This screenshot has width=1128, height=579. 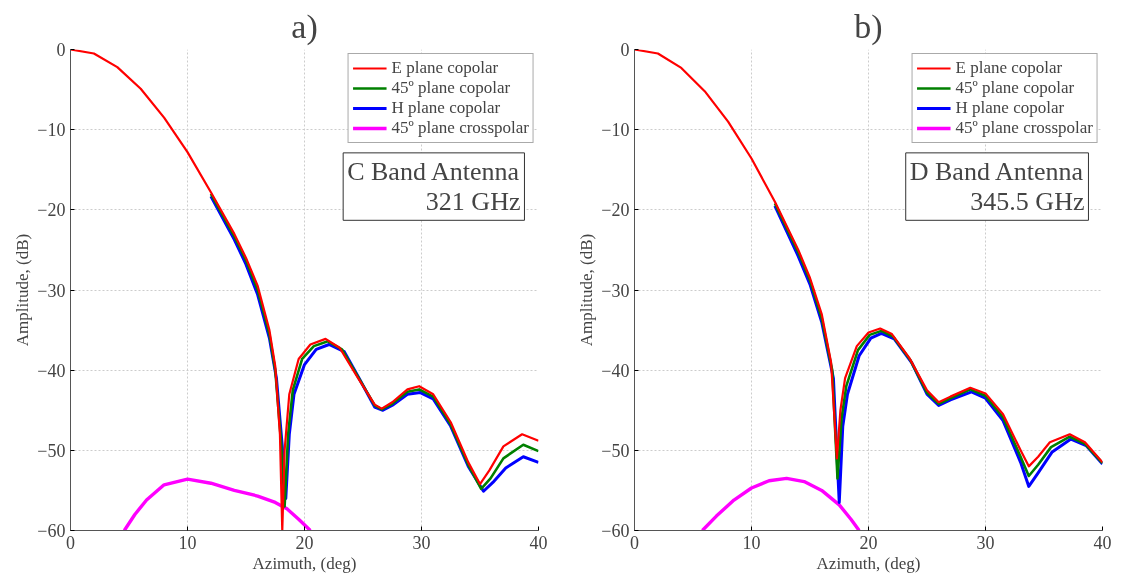 I want to click on chart-title: b), so click(x=868, y=26).